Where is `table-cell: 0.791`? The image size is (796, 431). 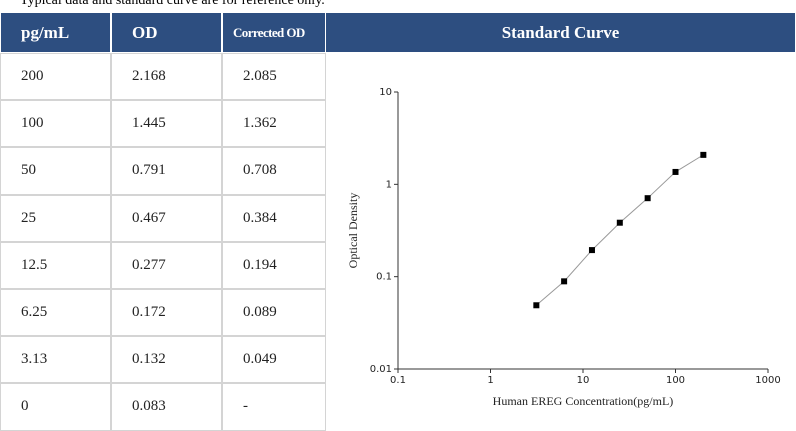
table-cell: 0.791 is located at coordinates (166, 171).